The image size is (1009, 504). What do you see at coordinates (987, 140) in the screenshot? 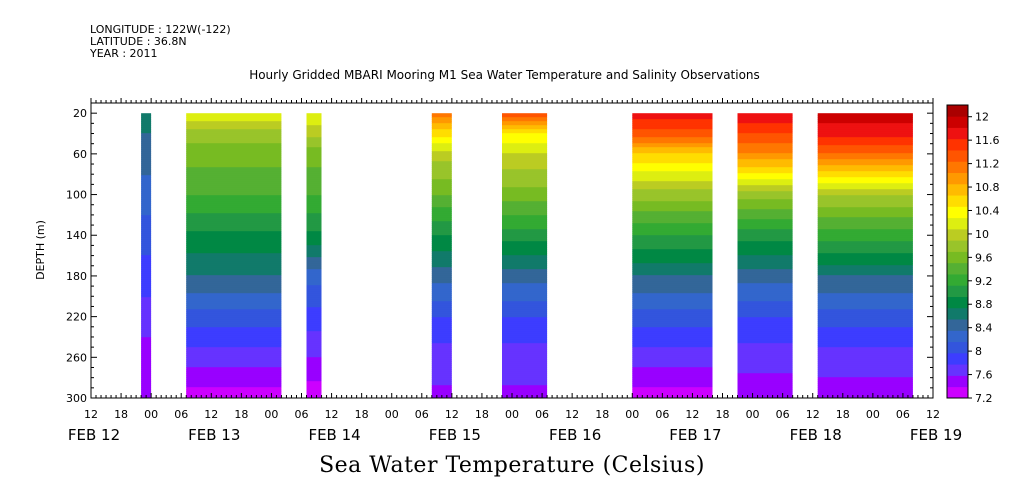
I see `colorbar-label: 11.6` at bounding box center [987, 140].